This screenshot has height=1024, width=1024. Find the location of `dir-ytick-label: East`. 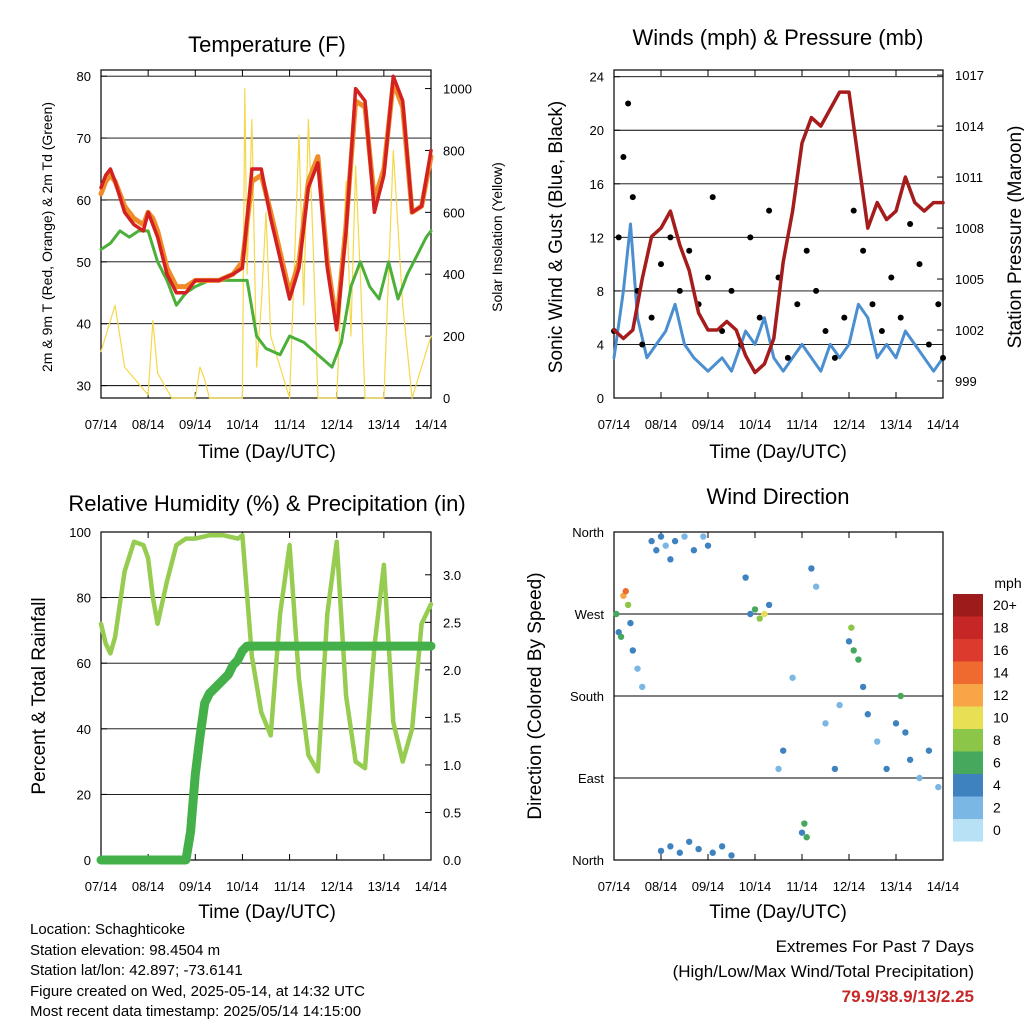

dir-ytick-label: East is located at coordinates (591, 778).